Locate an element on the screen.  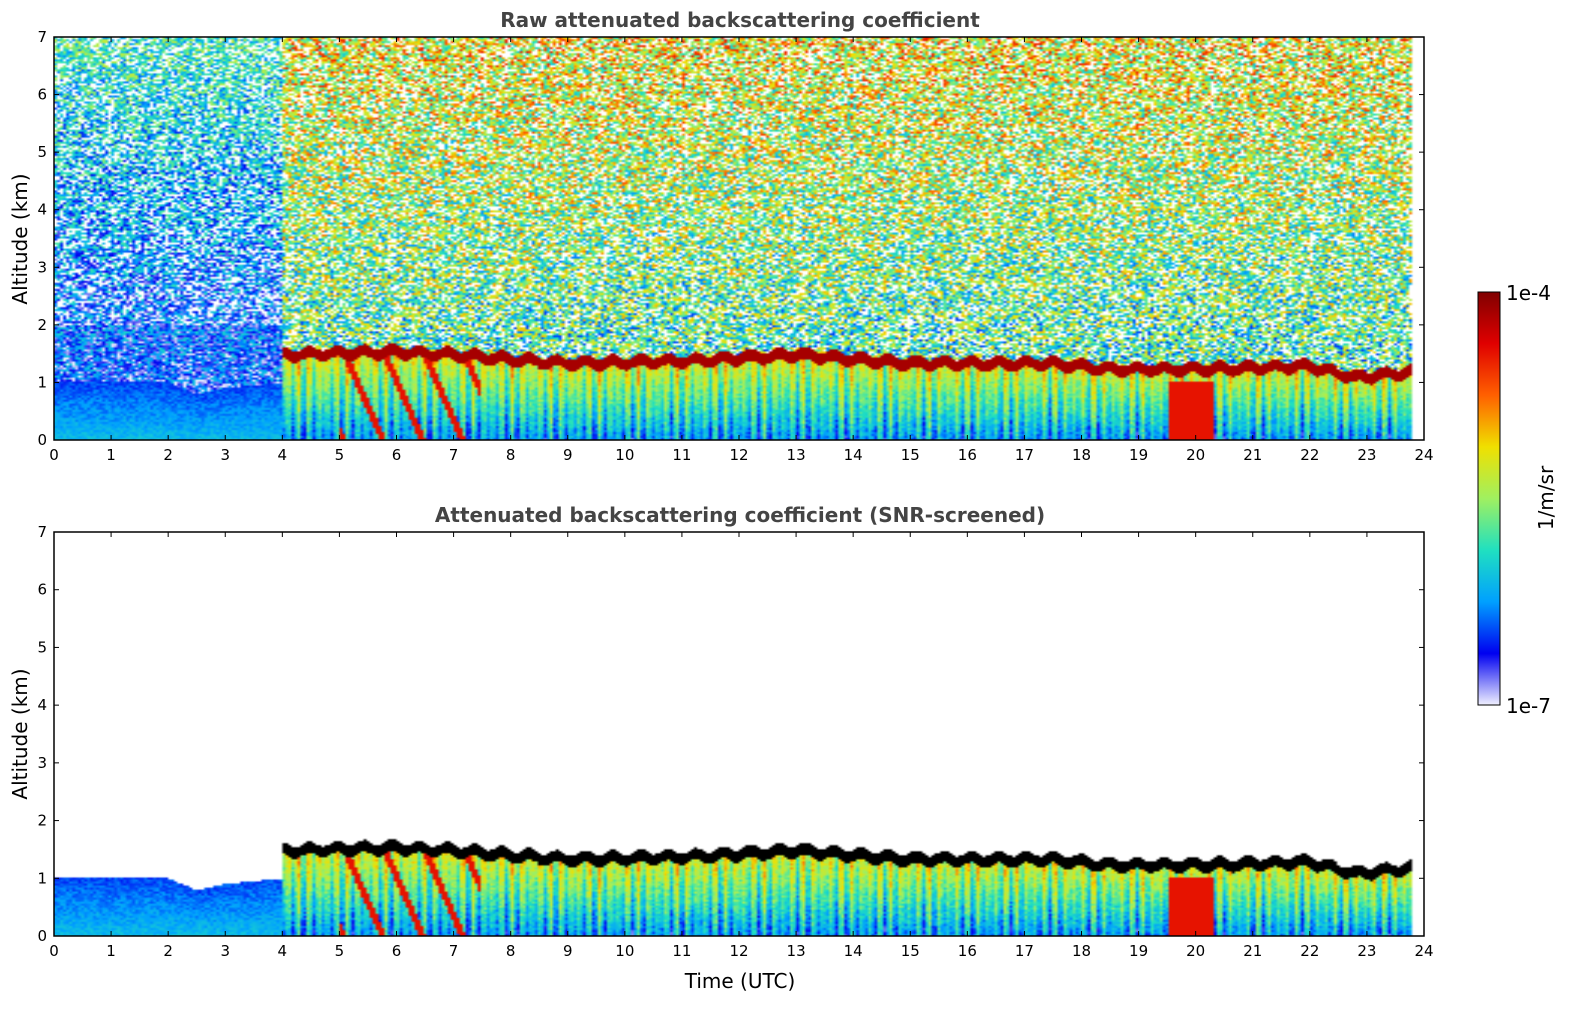
colorbar: 1e-4 1e-7 1/m/sr is located at coordinates (1517, 499).